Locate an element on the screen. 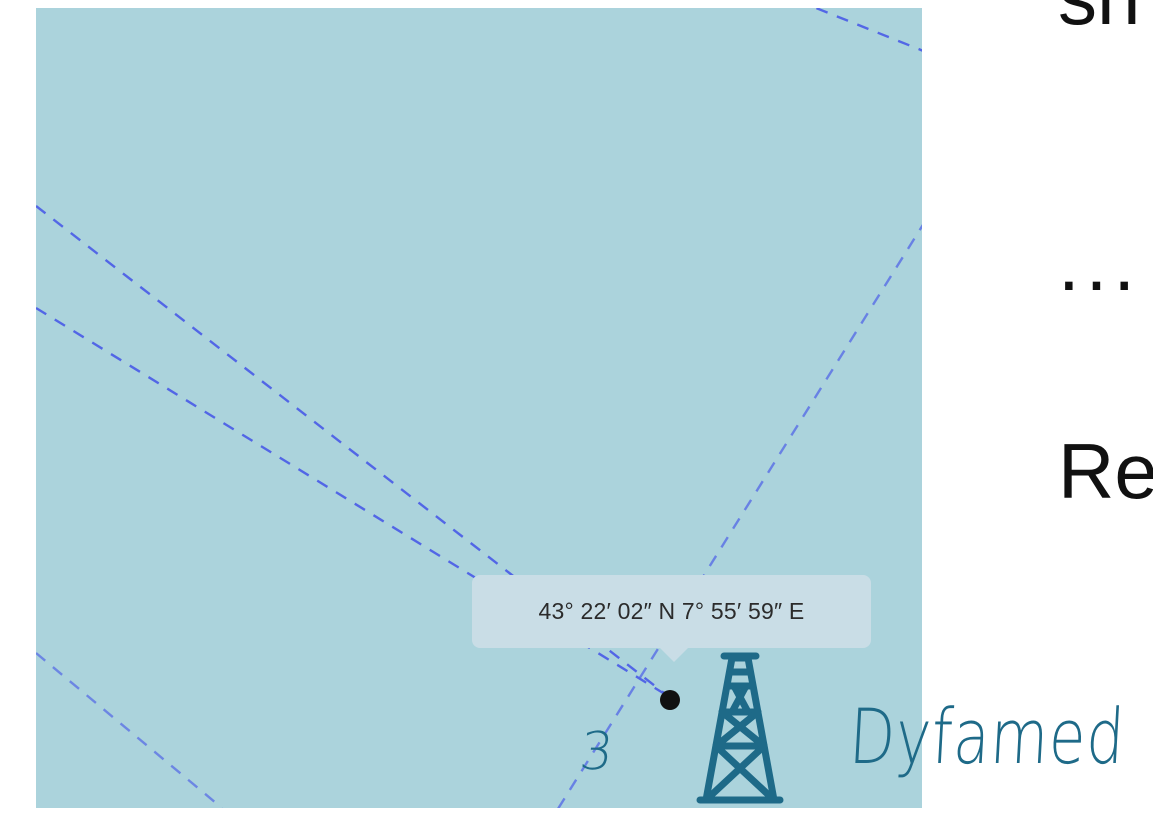 Image resolution: width=1153 pixels, height=822 pixels. slide-text-fragment: Re is located at coordinates (1105, 471).